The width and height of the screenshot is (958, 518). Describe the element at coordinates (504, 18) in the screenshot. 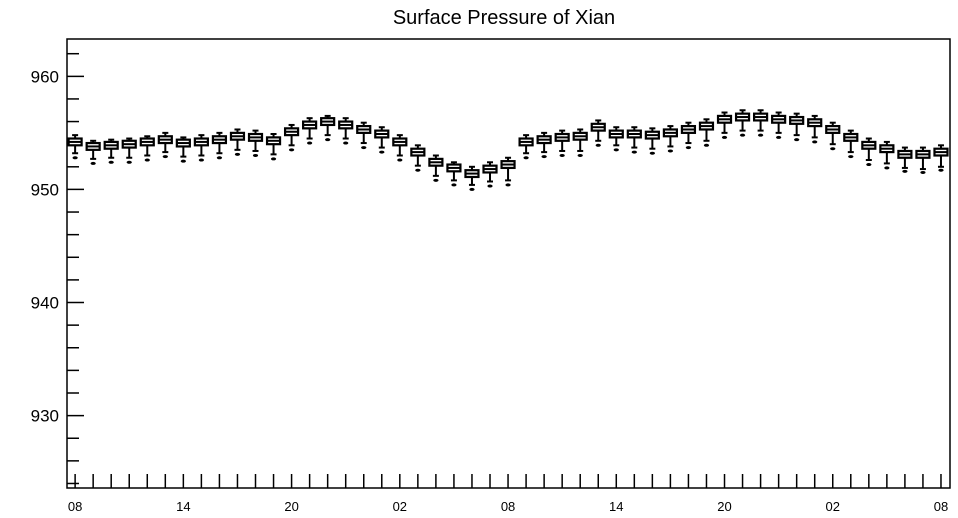

I see `chart-title: Surface Pressure of Xian` at that location.